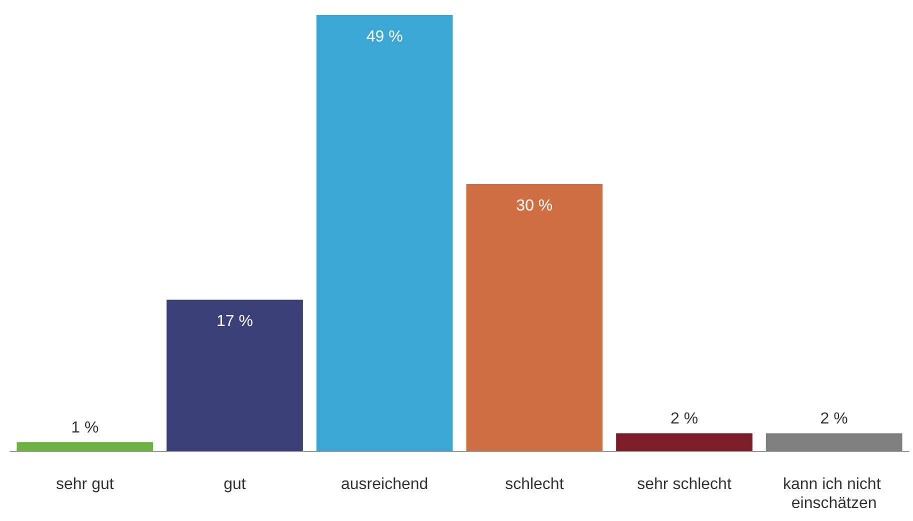 The width and height of the screenshot is (913, 521). Describe the element at coordinates (235, 484) in the screenshot. I see `x-tick-label: gut` at that location.